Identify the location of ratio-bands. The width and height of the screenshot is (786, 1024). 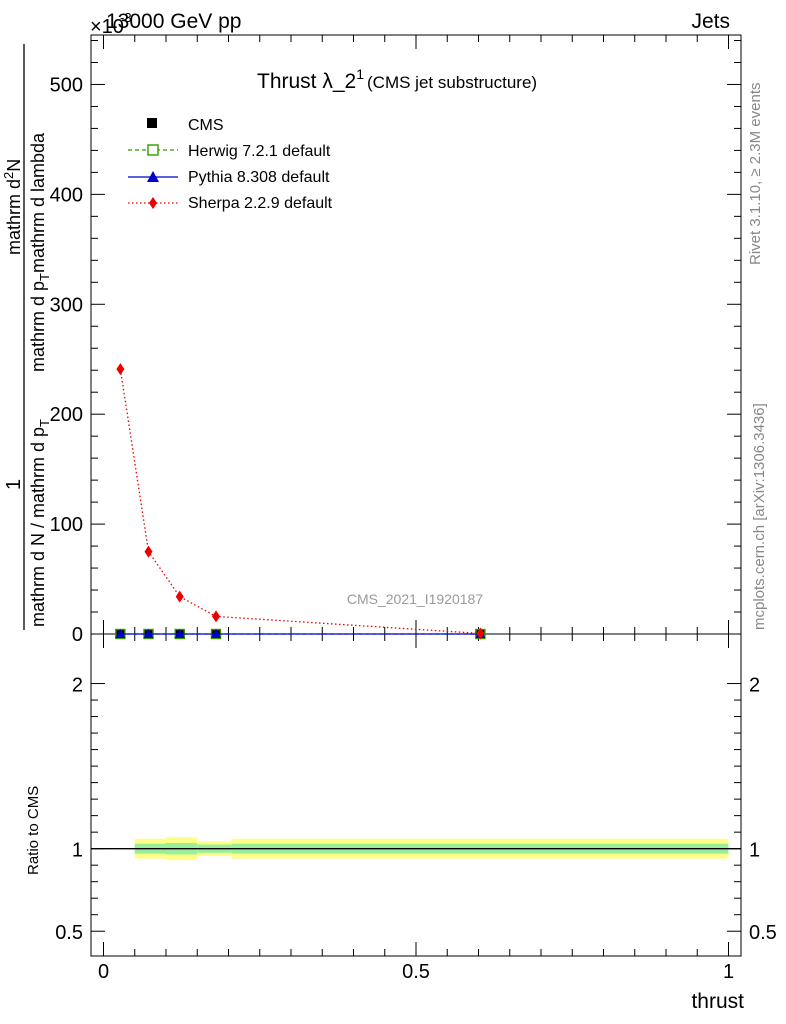
(416, 849).